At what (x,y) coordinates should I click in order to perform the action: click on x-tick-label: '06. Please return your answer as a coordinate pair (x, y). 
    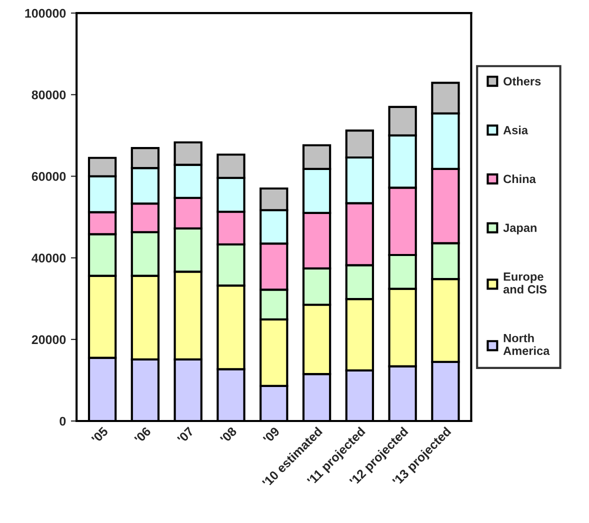
    Looking at the image, I should click on (143, 435).